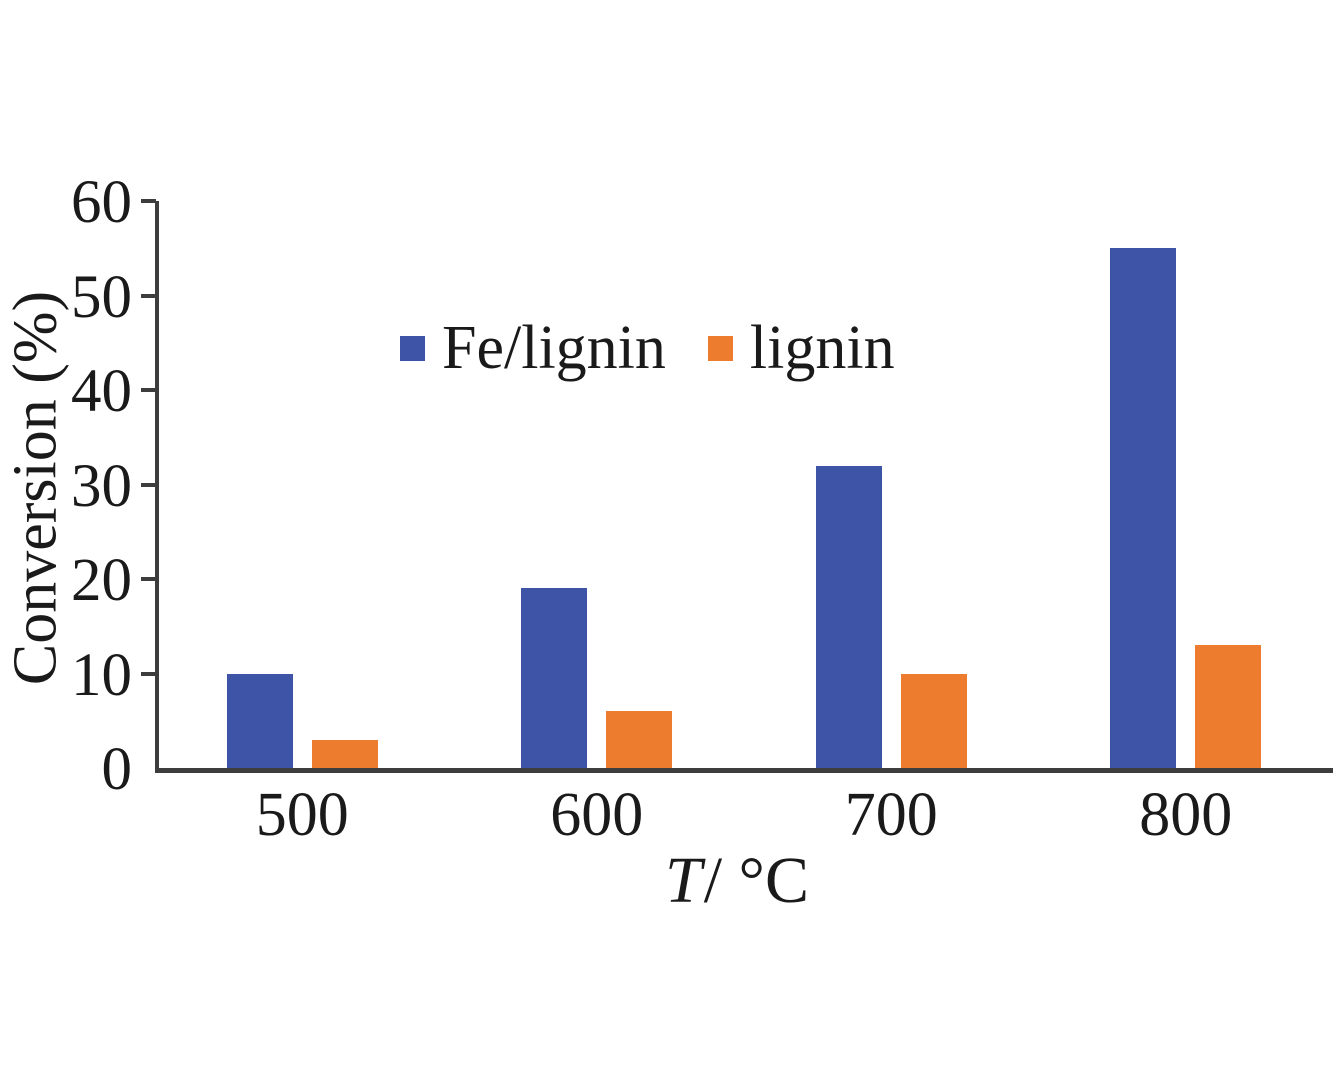 The image size is (1333, 1085). I want to click on x-tick-label-500: 500, so click(302, 815).